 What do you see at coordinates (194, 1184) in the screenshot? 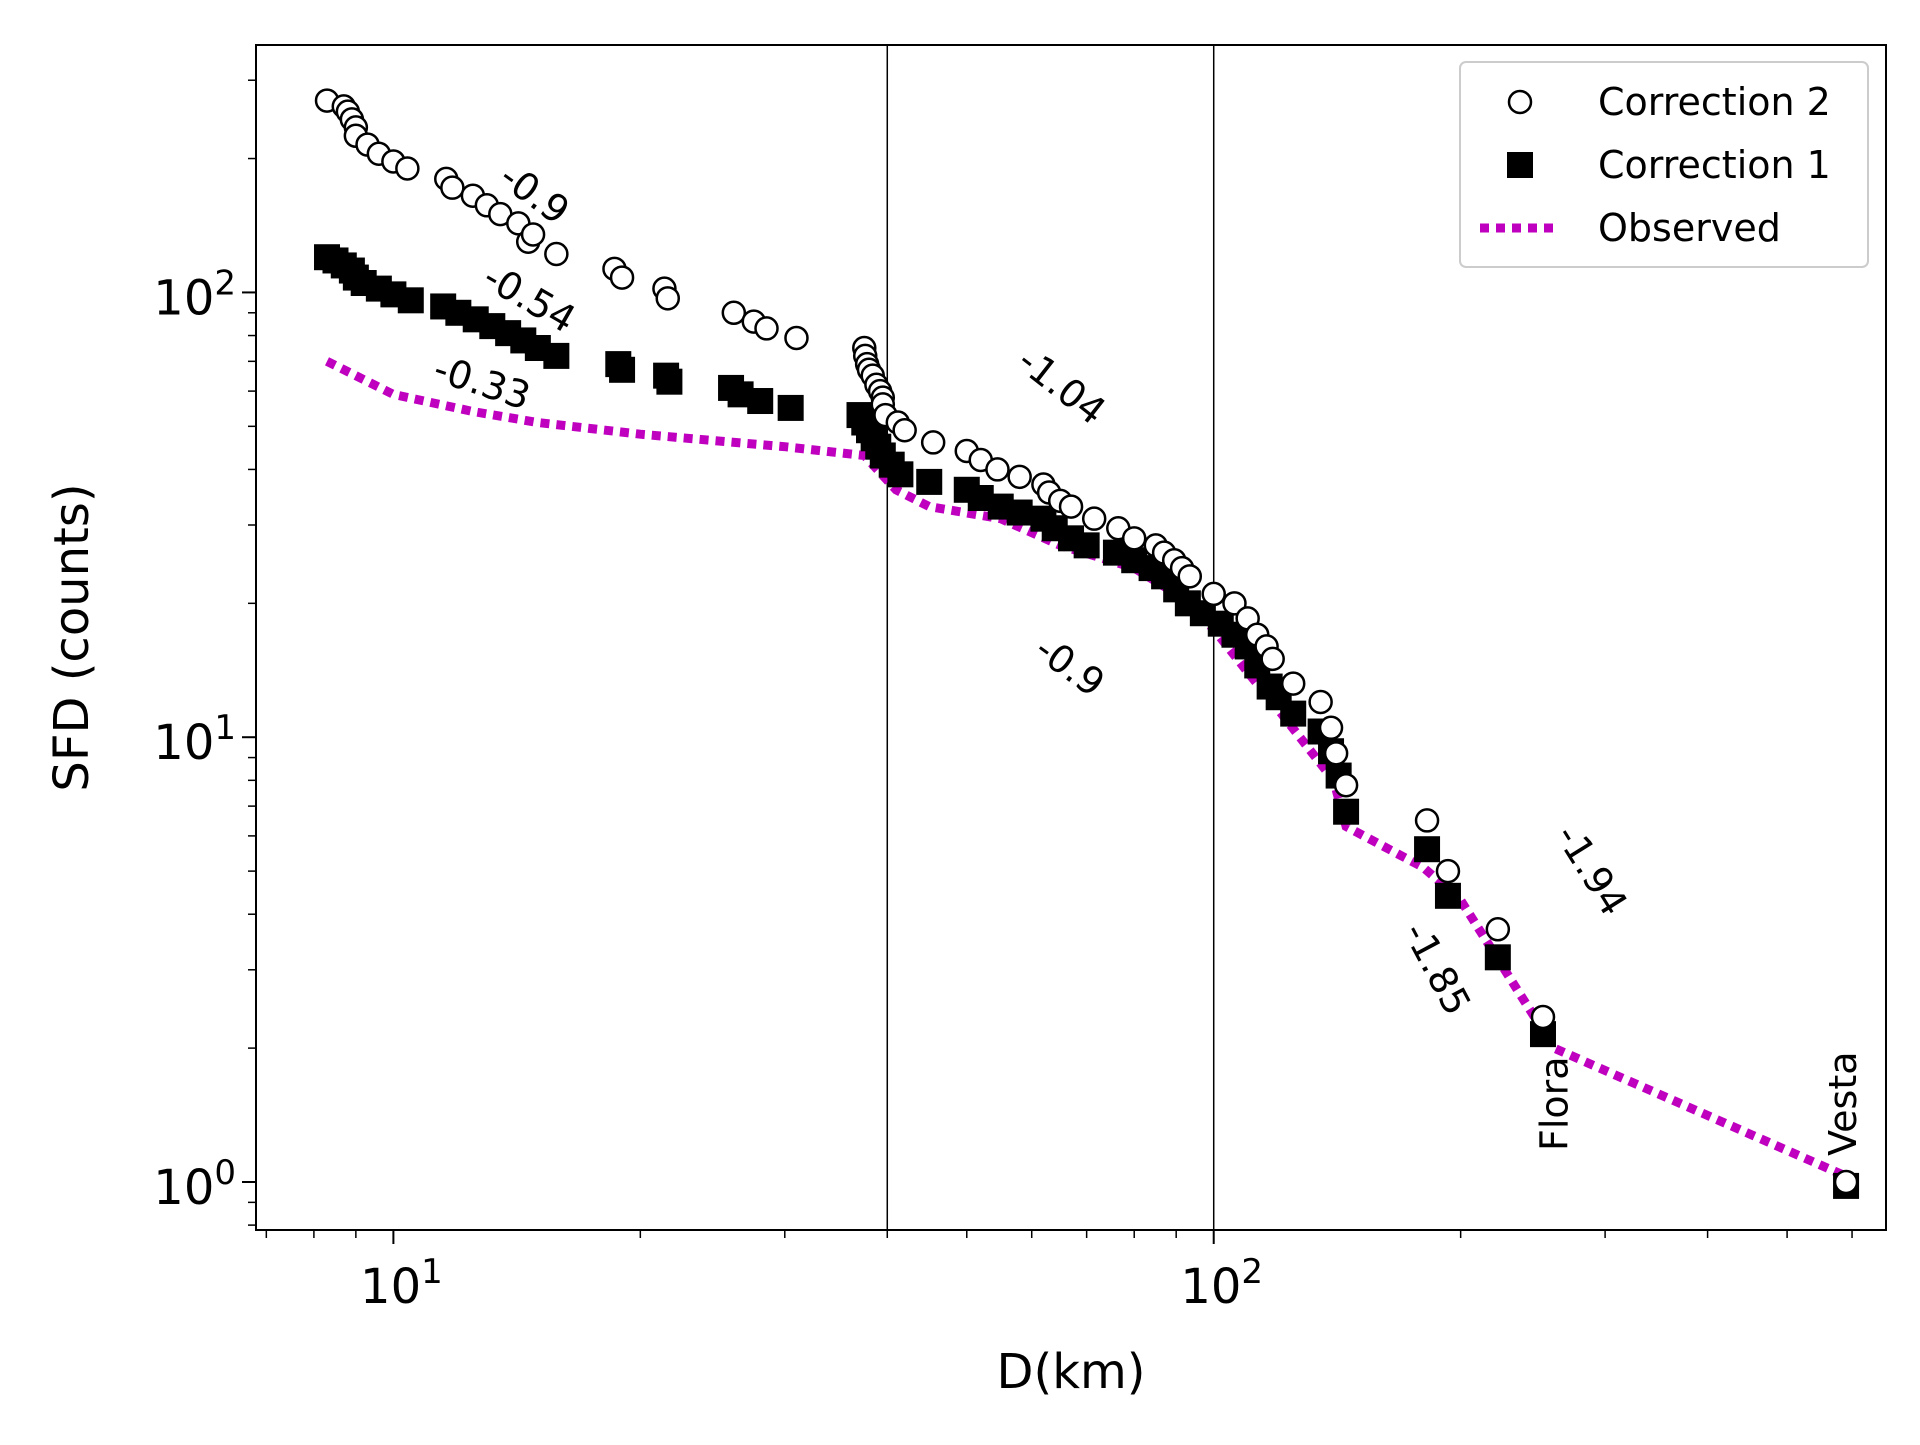
I see `y-tick-label-0: 10⁰` at bounding box center [194, 1184].